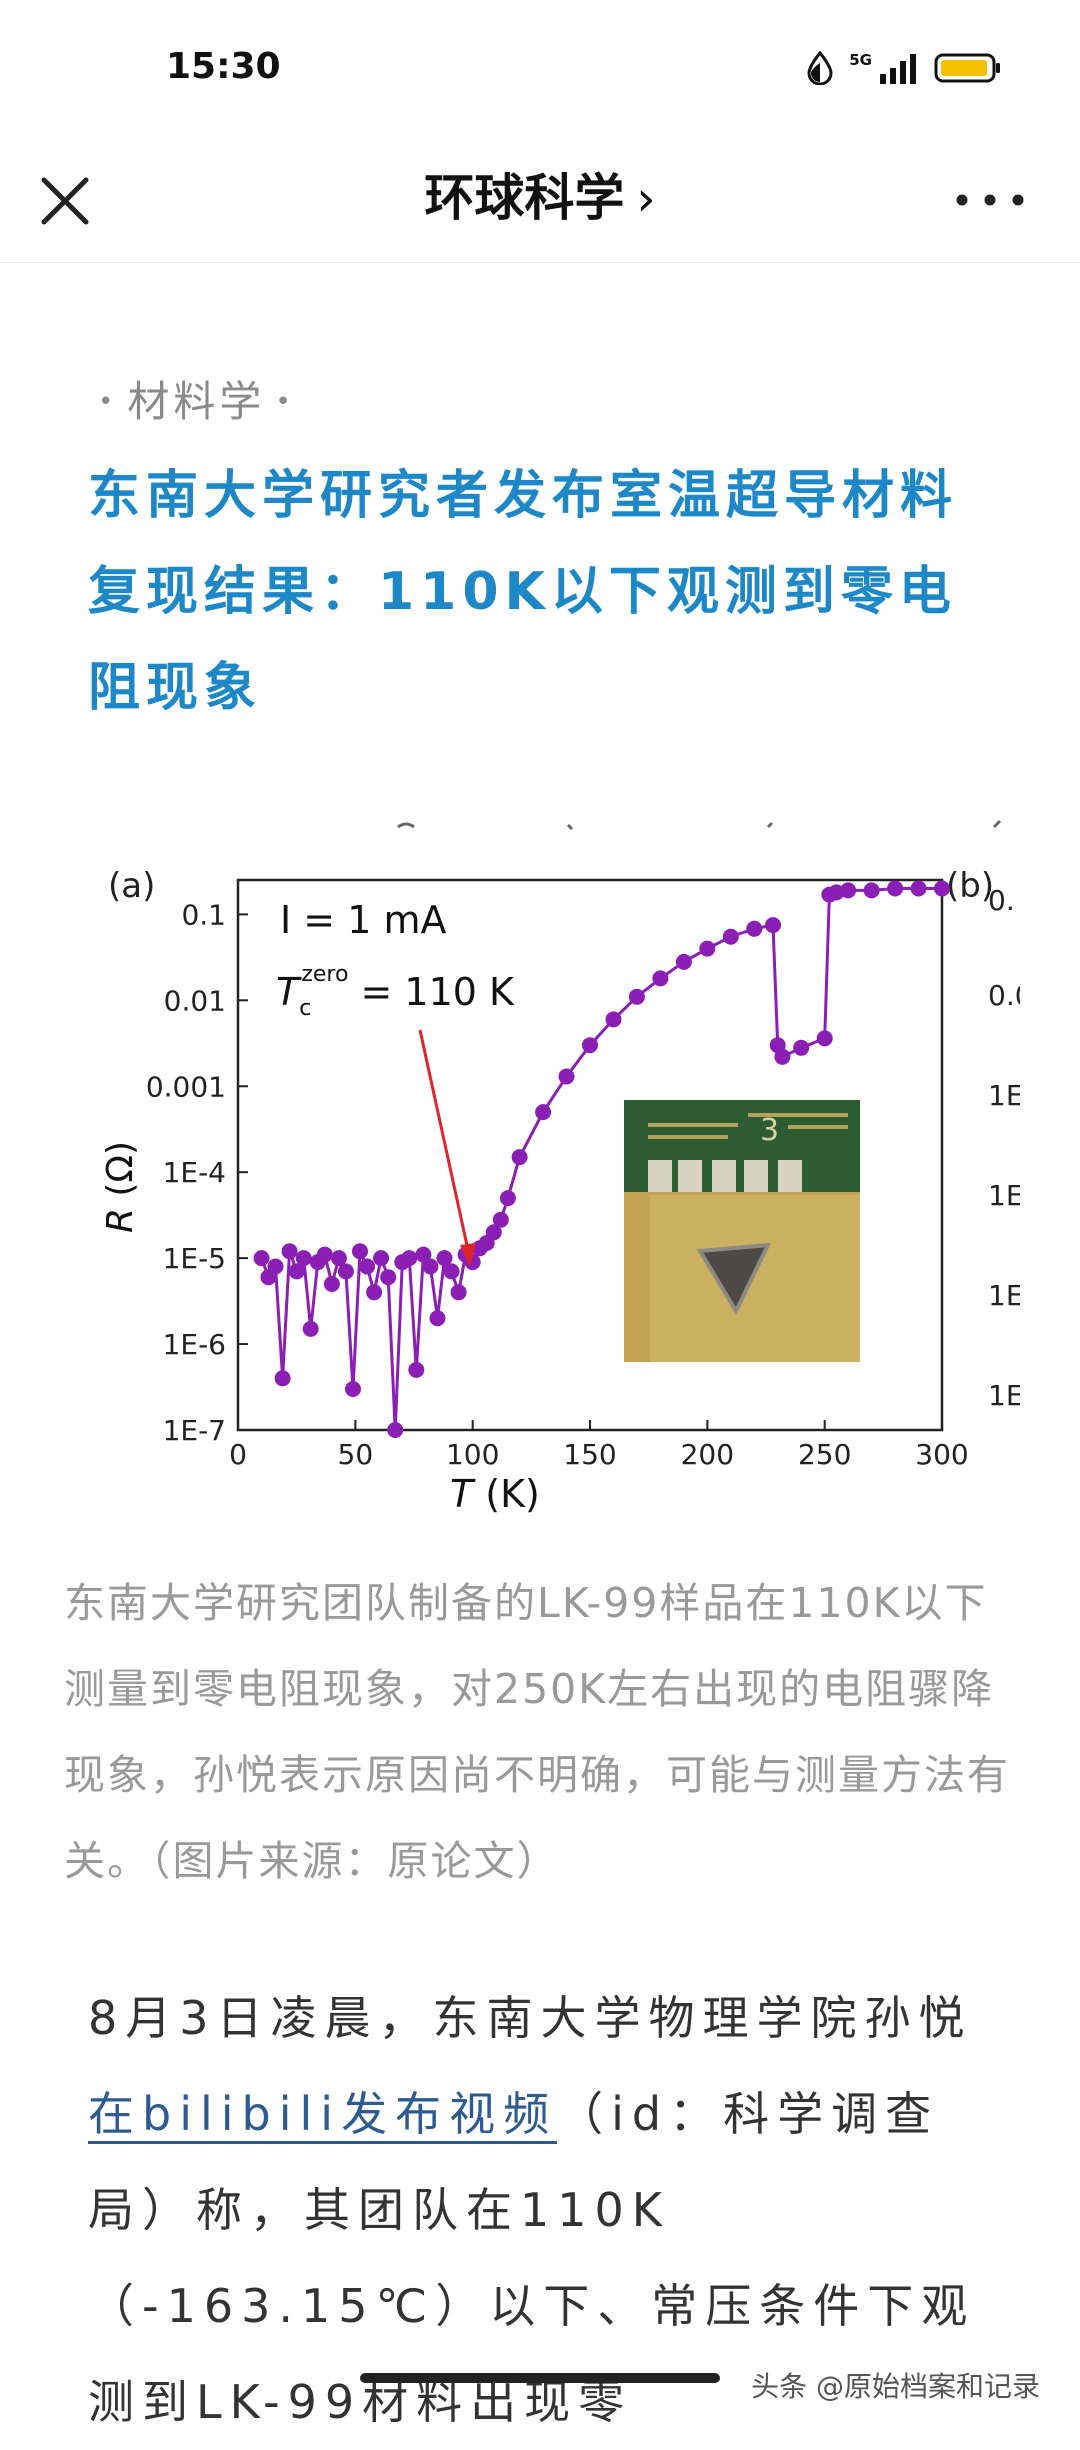 The height and width of the screenshot is (2450, 1080). I want to click on right-panel-tick-label: 0., so click(1001, 900).